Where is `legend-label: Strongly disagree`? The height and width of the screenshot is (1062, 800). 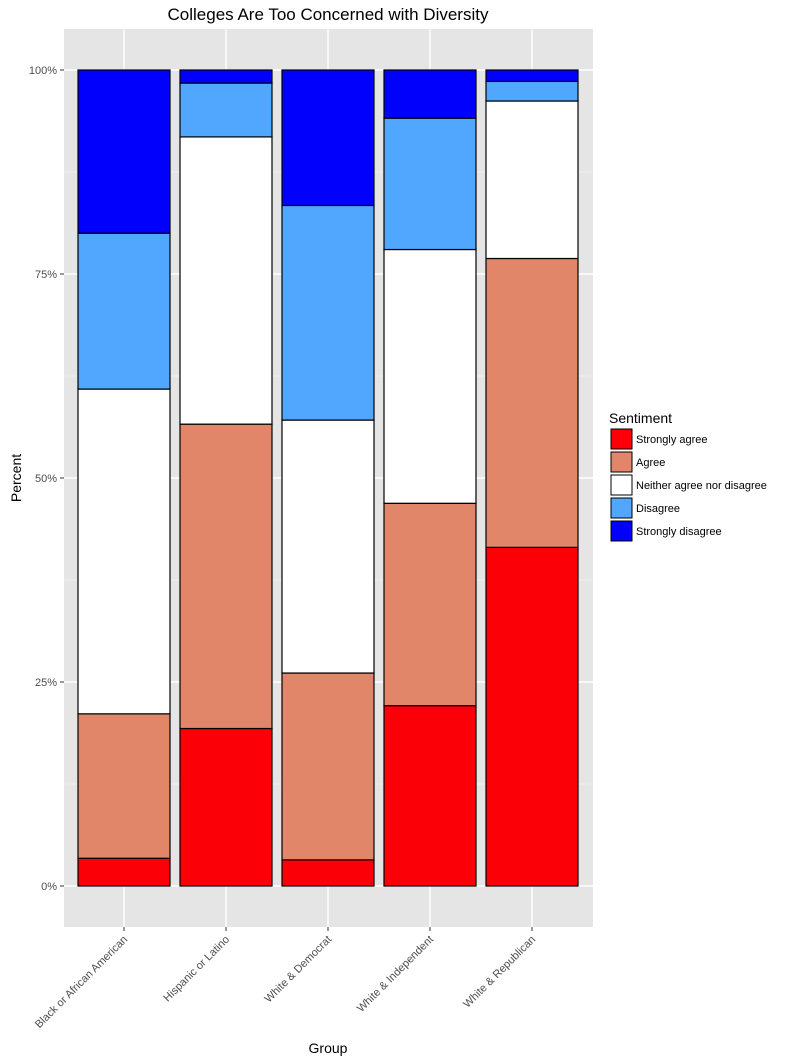
legend-label: Strongly disagree is located at coordinates (679, 532).